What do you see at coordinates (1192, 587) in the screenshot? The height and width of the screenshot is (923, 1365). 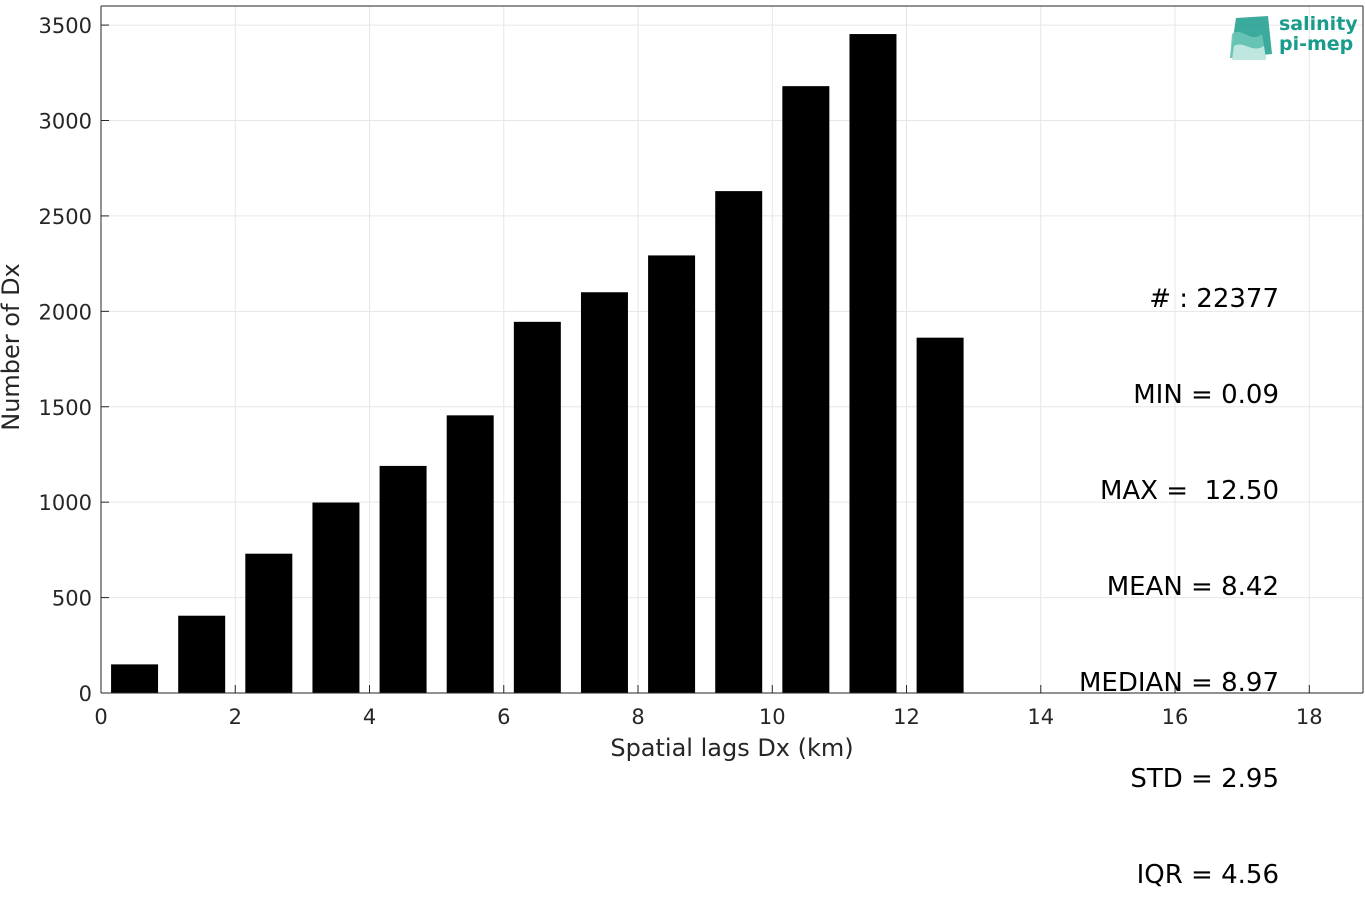 I see `stat-mean: MEAN = 8.42` at bounding box center [1192, 587].